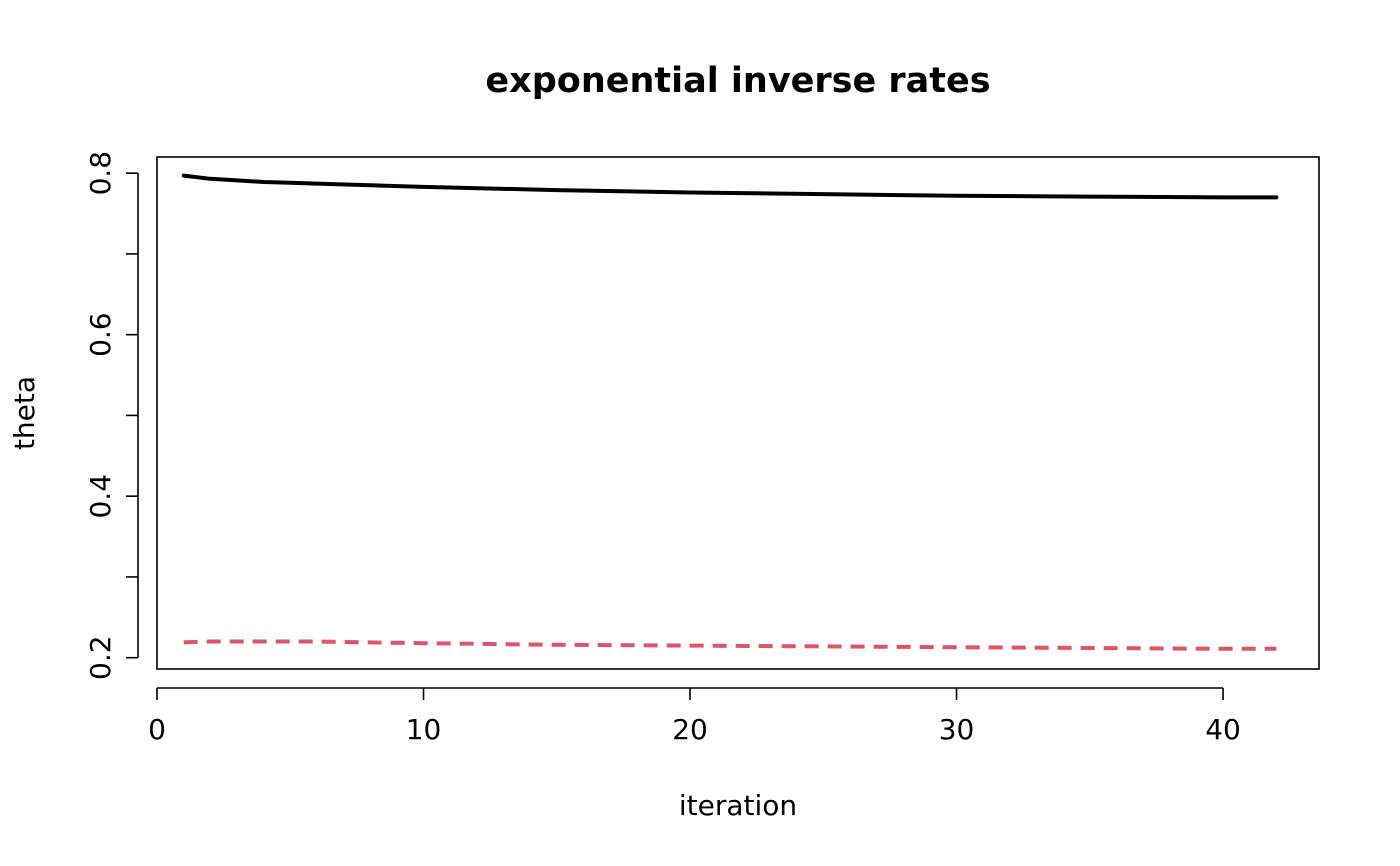  I want to click on y-tick-label: 0.8, so click(100, 173).